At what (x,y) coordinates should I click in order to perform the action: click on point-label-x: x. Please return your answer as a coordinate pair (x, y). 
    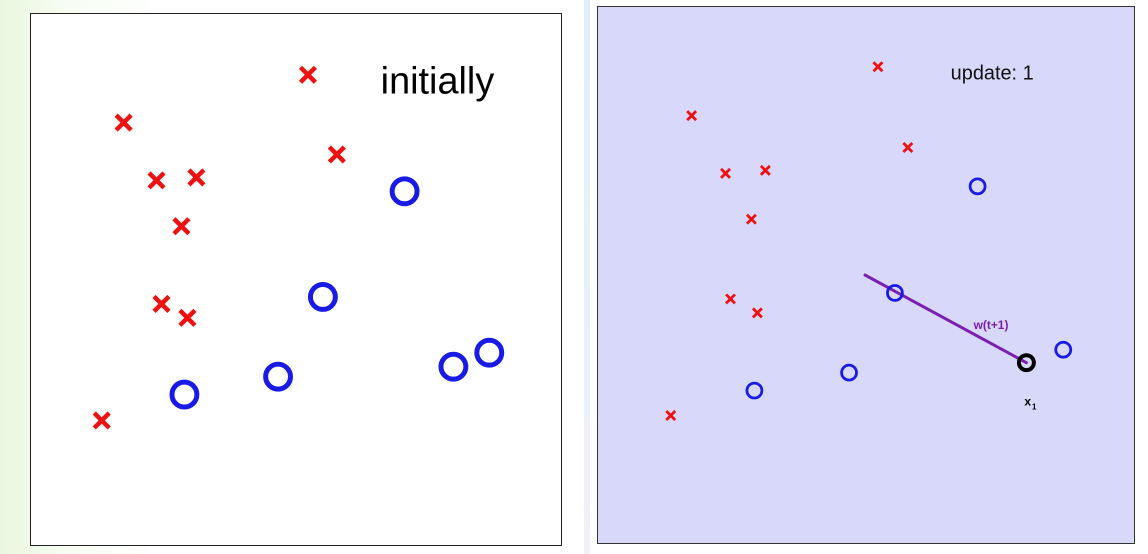
    Looking at the image, I should click on (1027, 402).